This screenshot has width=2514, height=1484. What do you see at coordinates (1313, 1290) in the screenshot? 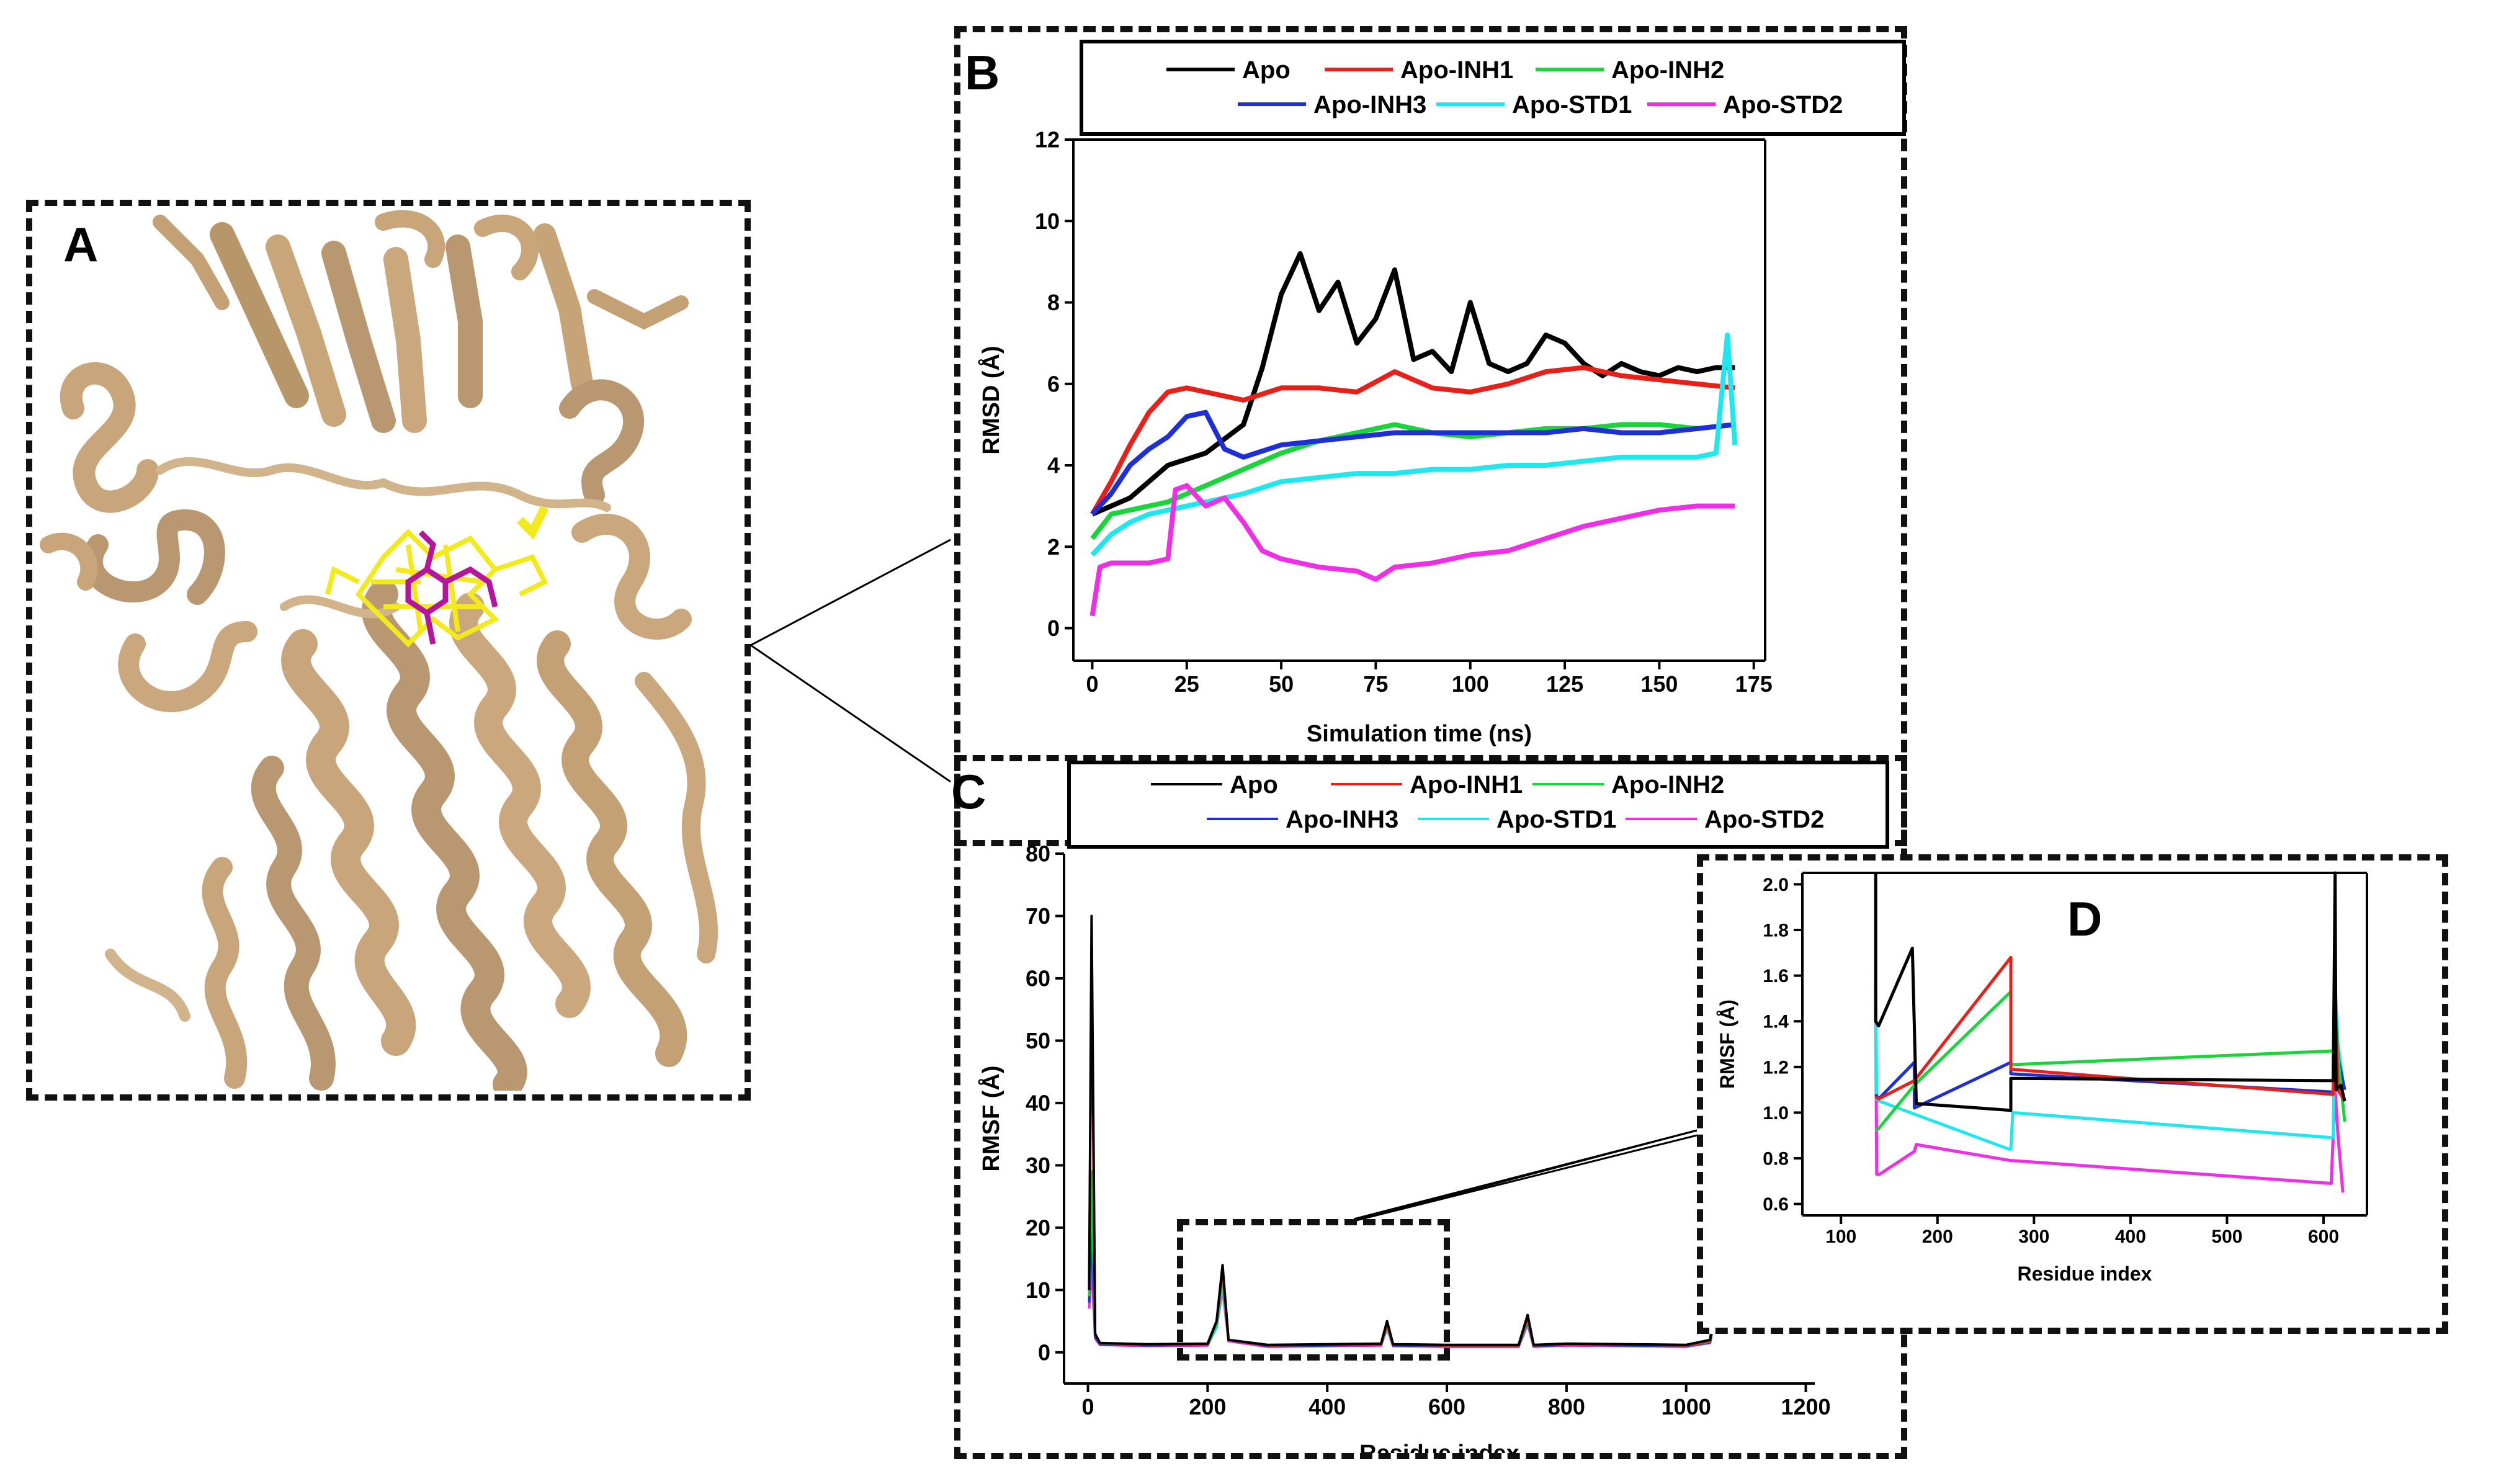
I see `zoom-region-box` at bounding box center [1313, 1290].